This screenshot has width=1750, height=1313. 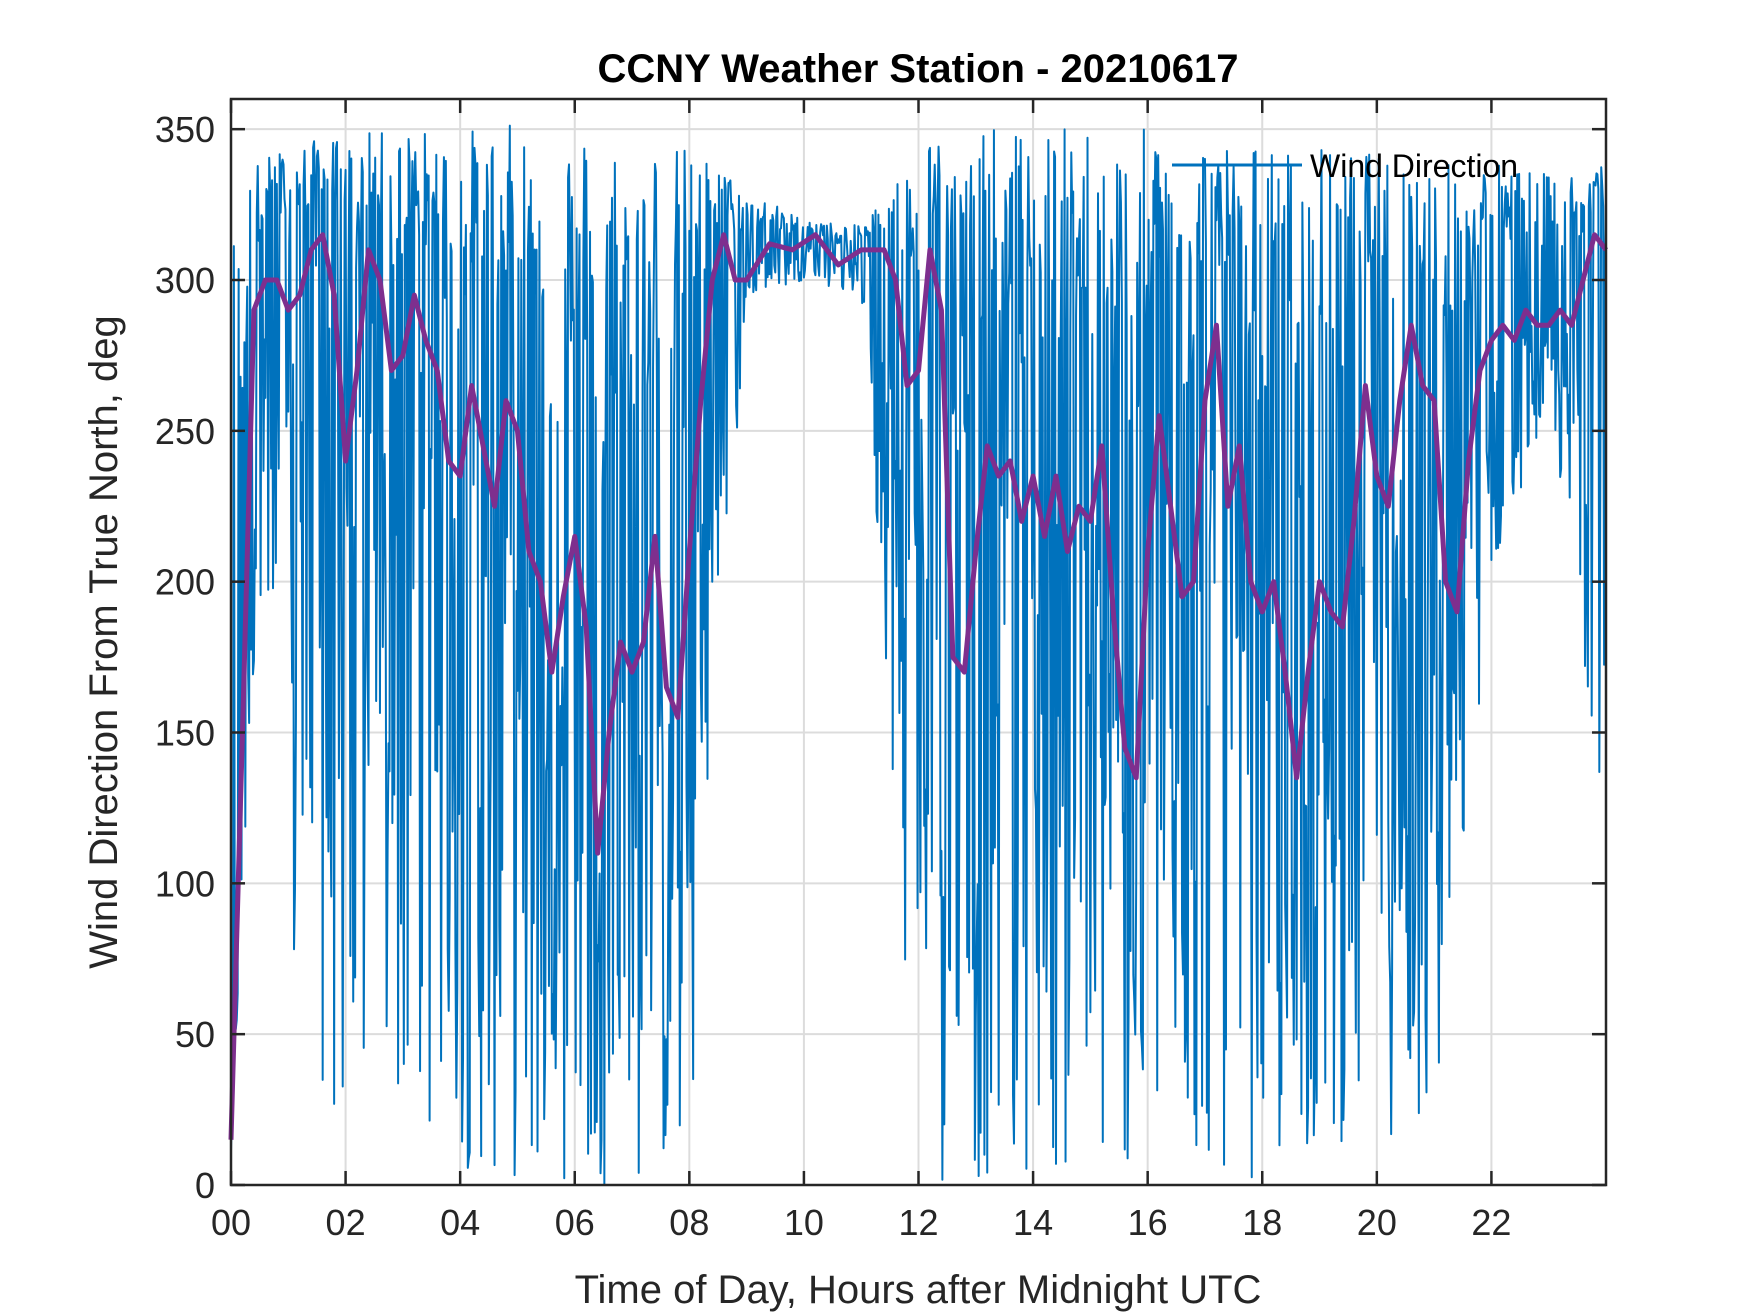 What do you see at coordinates (1491, 1222) in the screenshot?
I see `x-tick-label: 22` at bounding box center [1491, 1222].